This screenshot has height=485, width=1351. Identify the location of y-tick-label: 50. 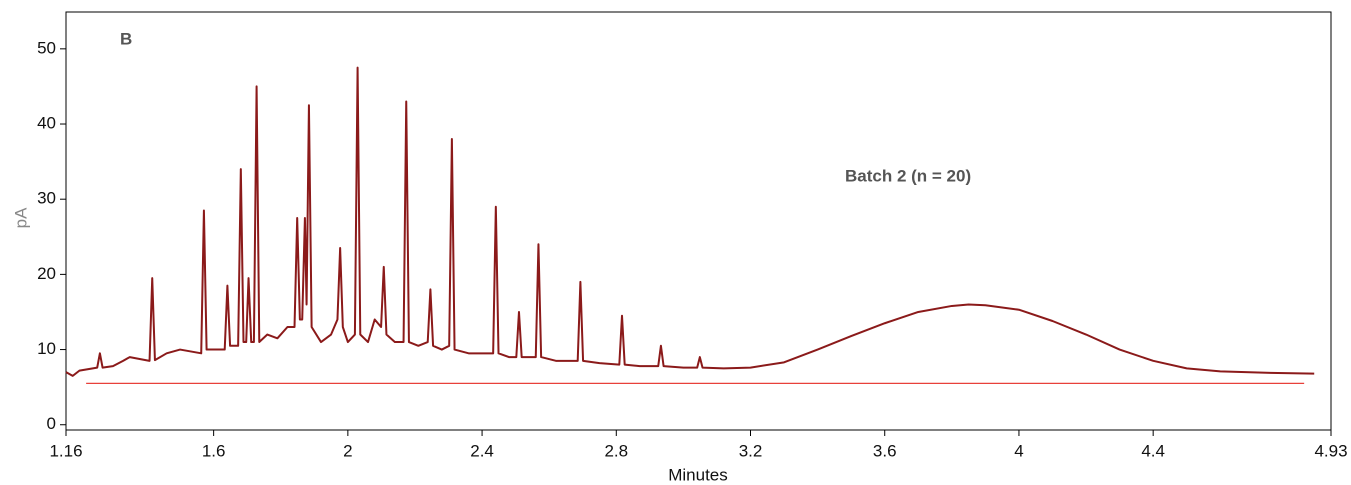
(46, 47).